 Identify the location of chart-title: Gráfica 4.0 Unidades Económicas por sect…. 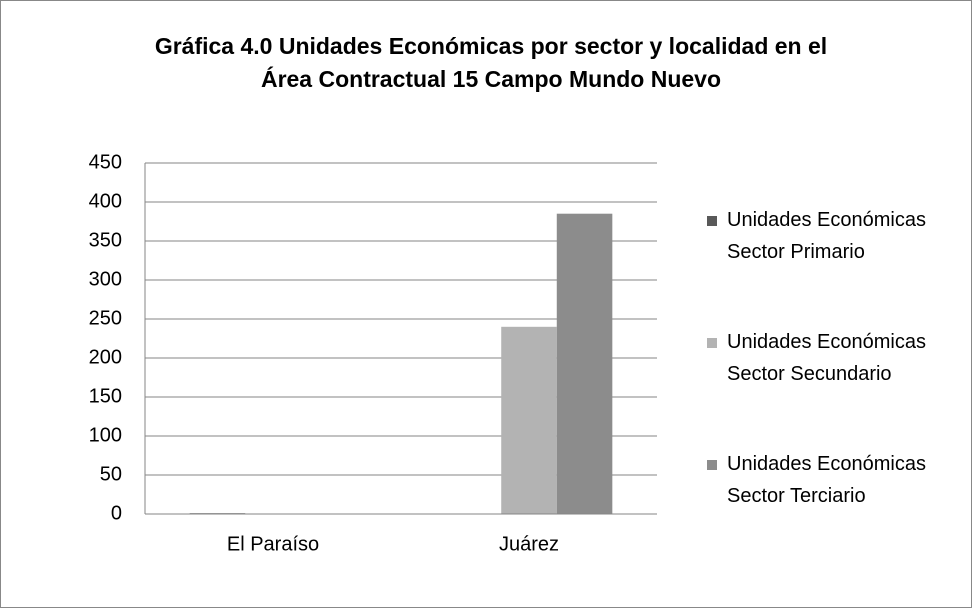
(491, 62).